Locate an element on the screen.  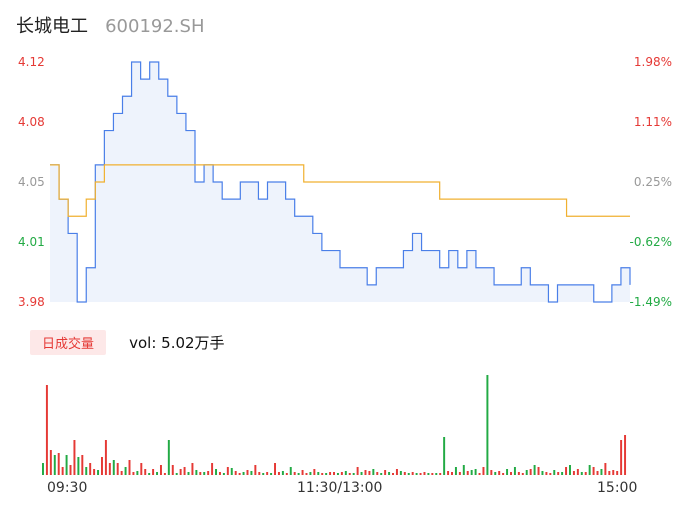
price-label: 4.08 is located at coordinates (31, 122).